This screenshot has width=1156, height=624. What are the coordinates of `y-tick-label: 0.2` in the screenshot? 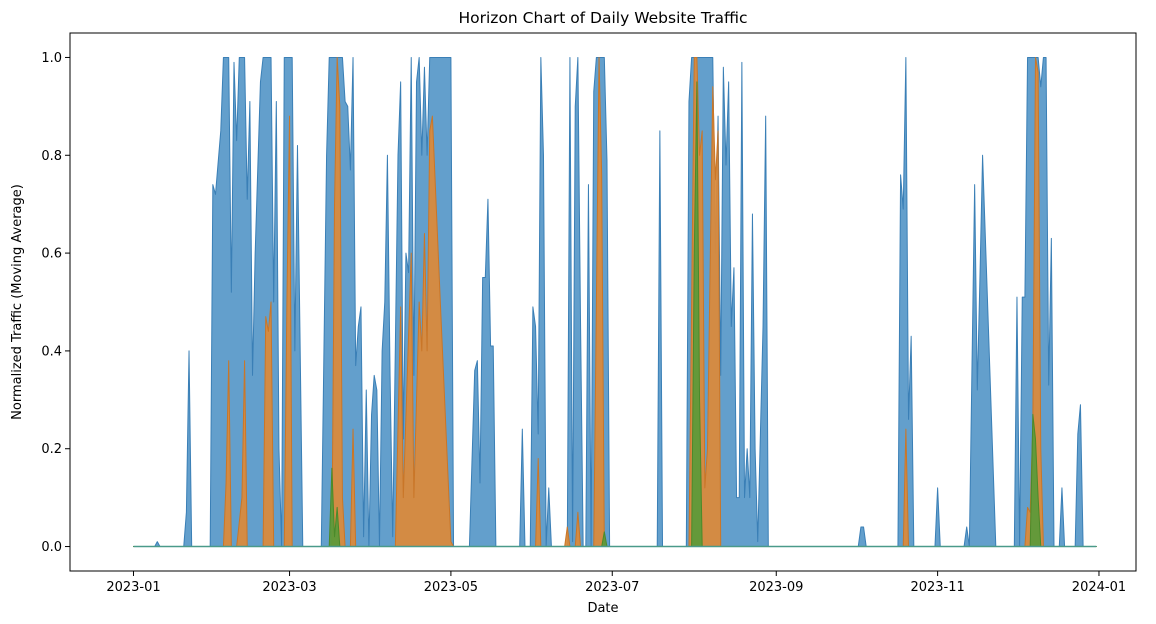 It's located at (51, 449).